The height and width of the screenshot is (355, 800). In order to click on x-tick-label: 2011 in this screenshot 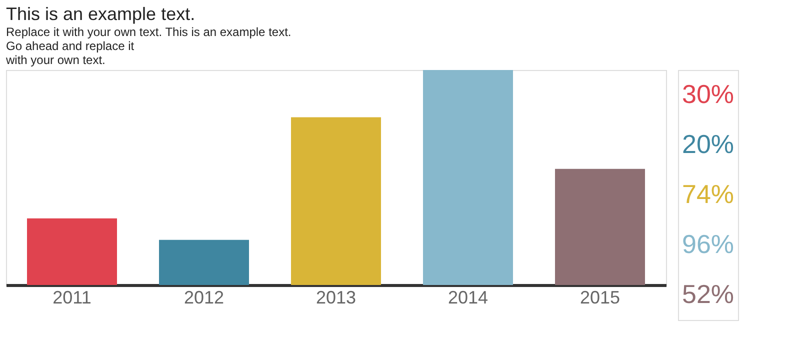, I will do `click(72, 298)`.